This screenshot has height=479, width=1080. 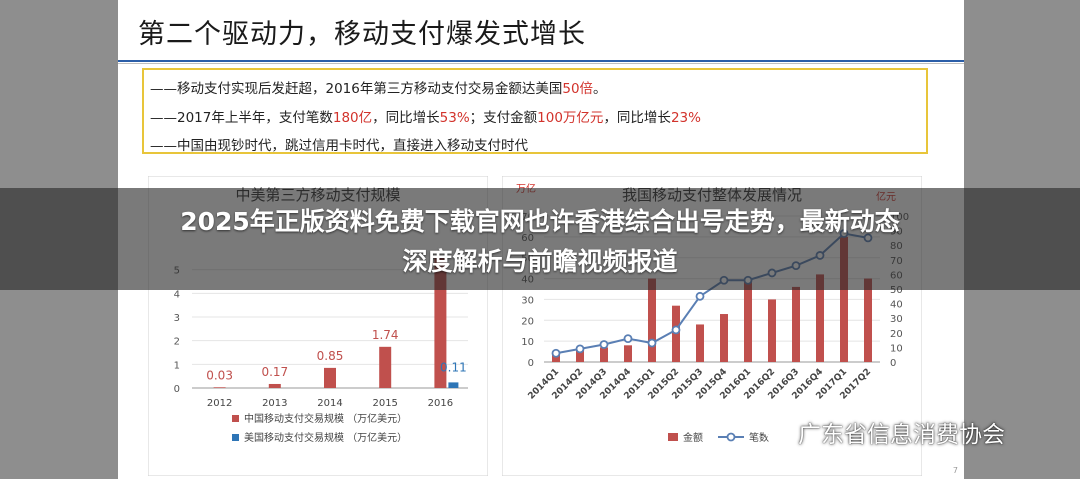 I want to click on legend-label-amount: 金额, so click(x=693, y=437).